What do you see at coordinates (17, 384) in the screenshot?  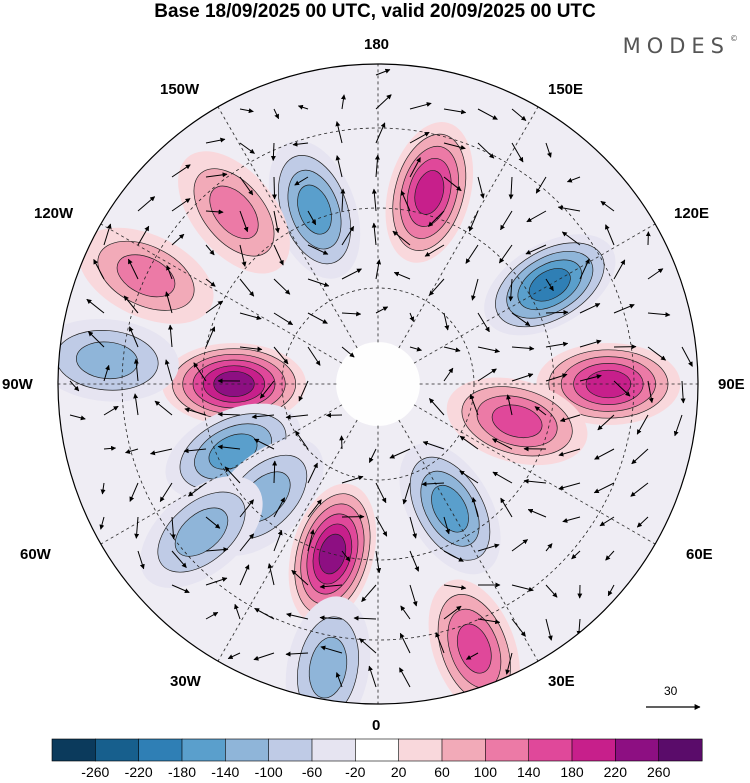 I see `lon-label-90w: 90W` at bounding box center [17, 384].